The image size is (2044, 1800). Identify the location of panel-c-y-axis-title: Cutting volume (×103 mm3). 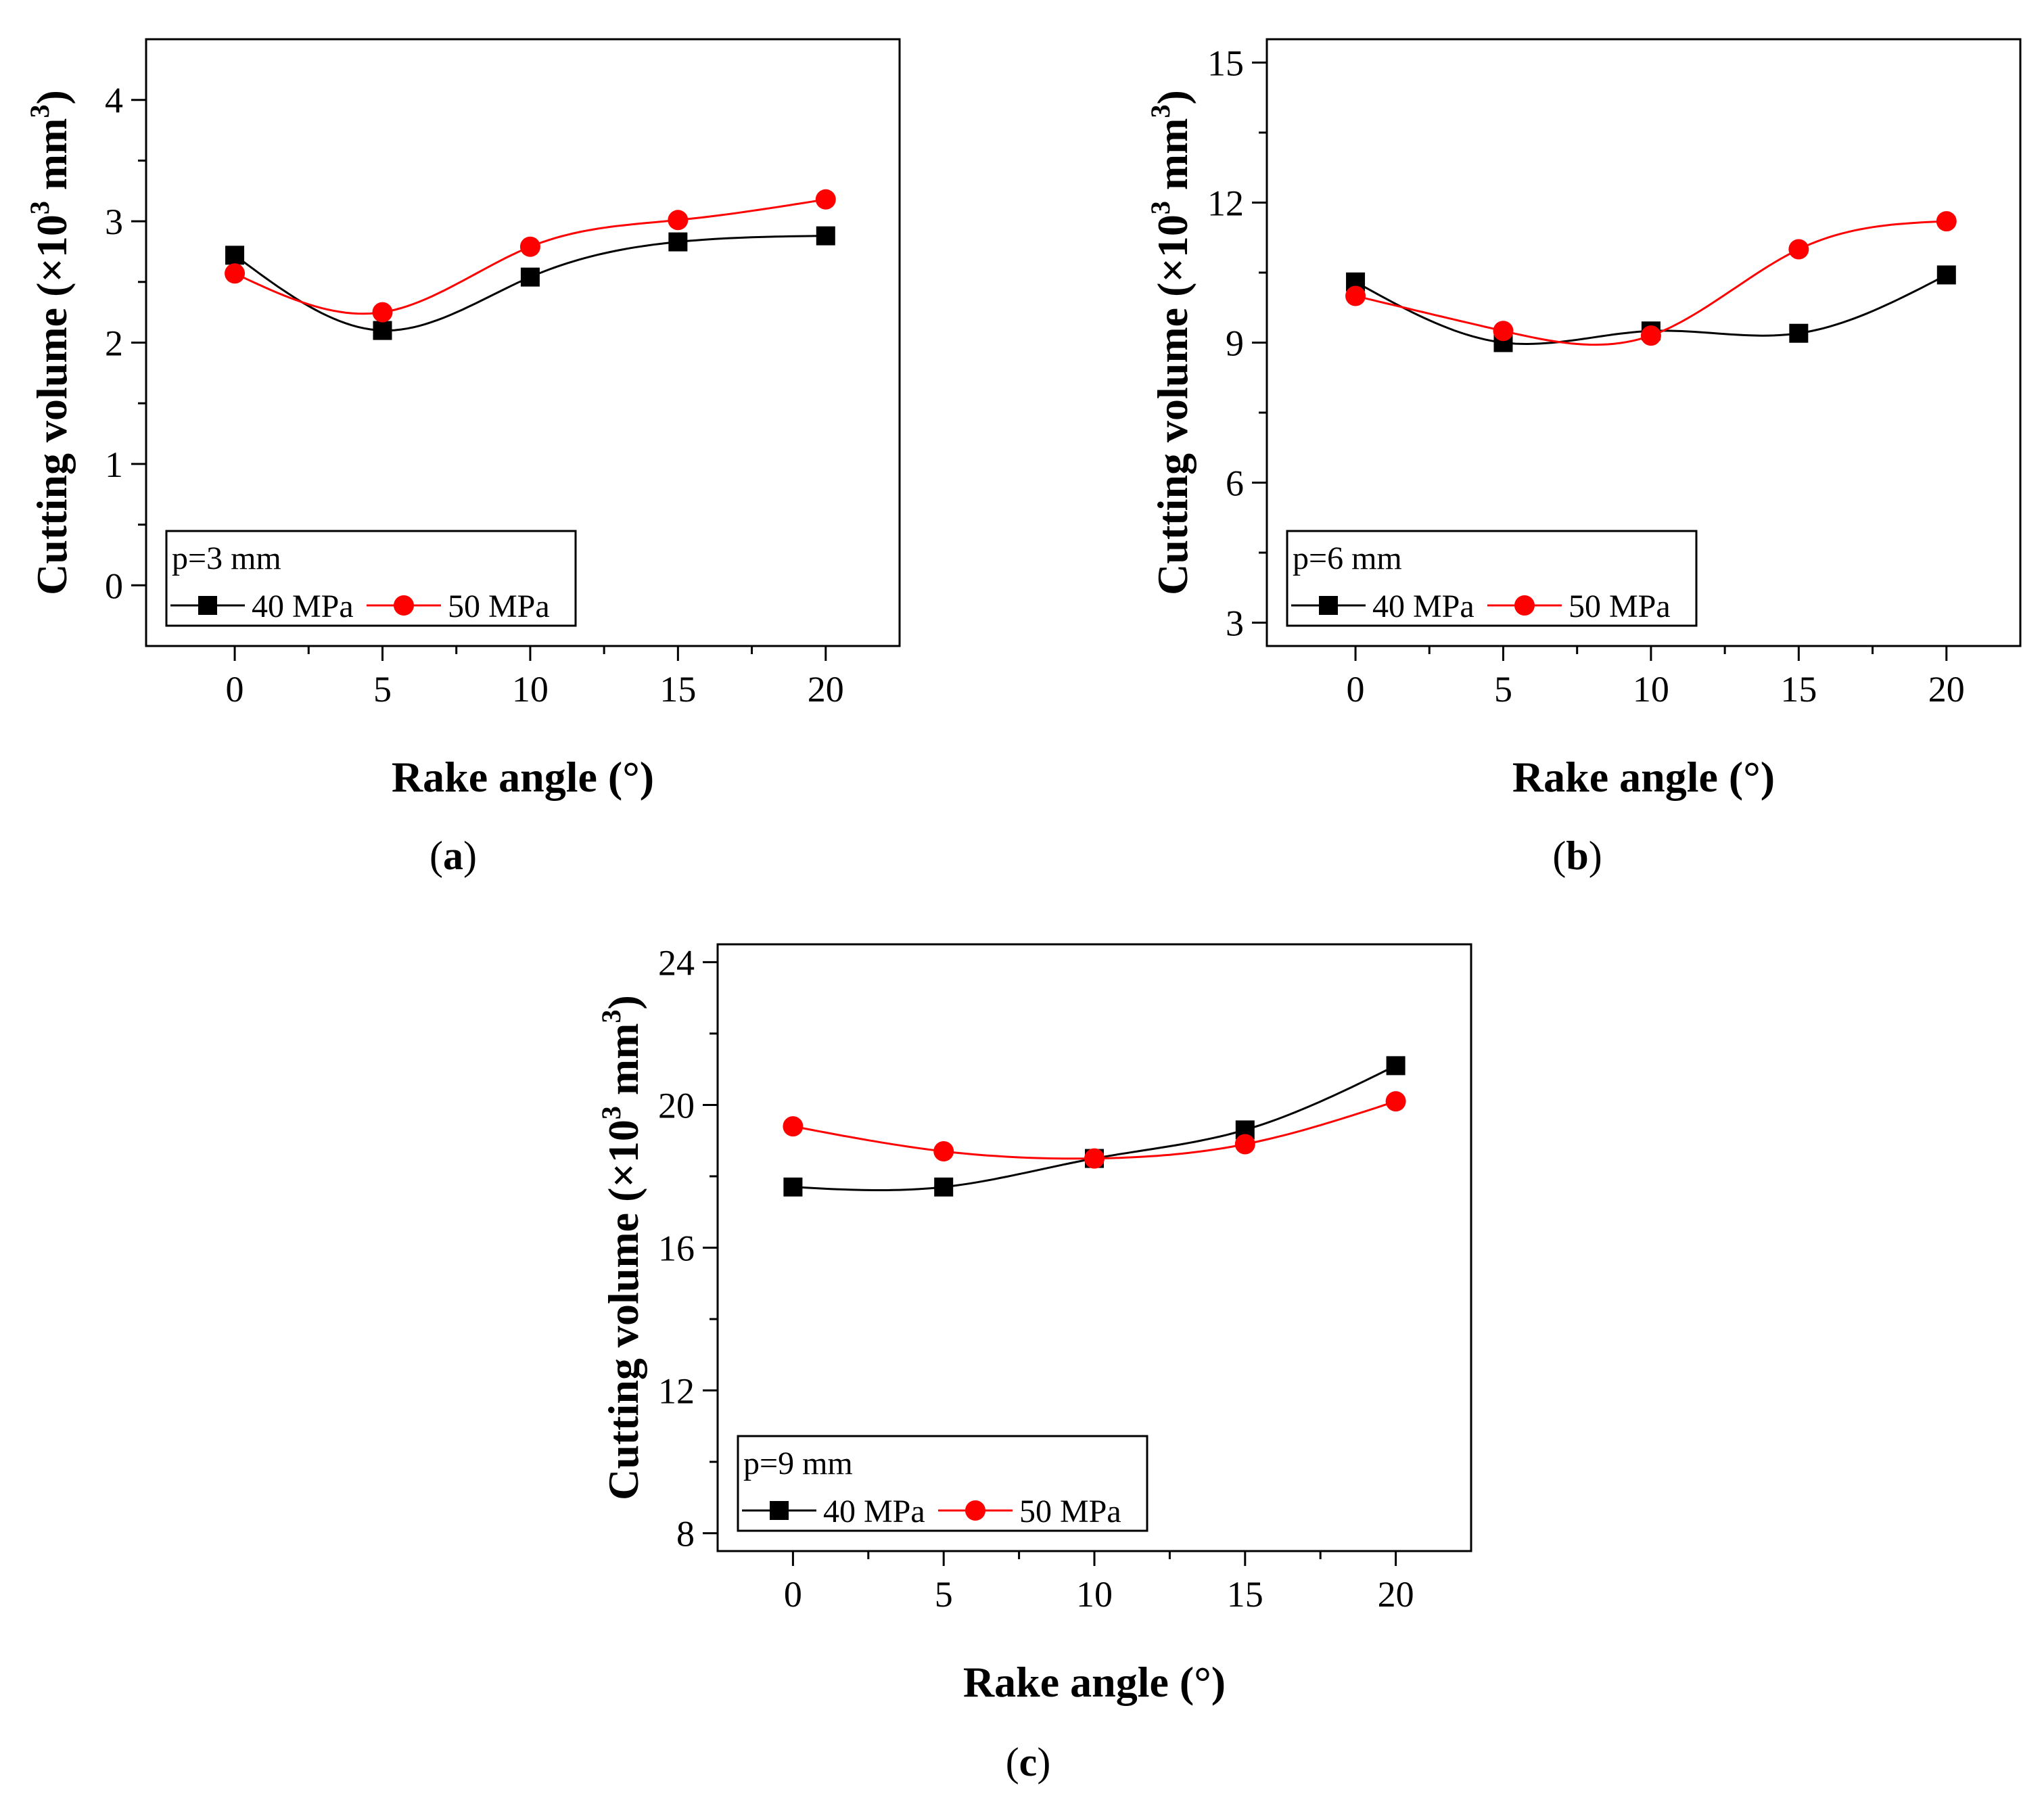
(621, 1247).